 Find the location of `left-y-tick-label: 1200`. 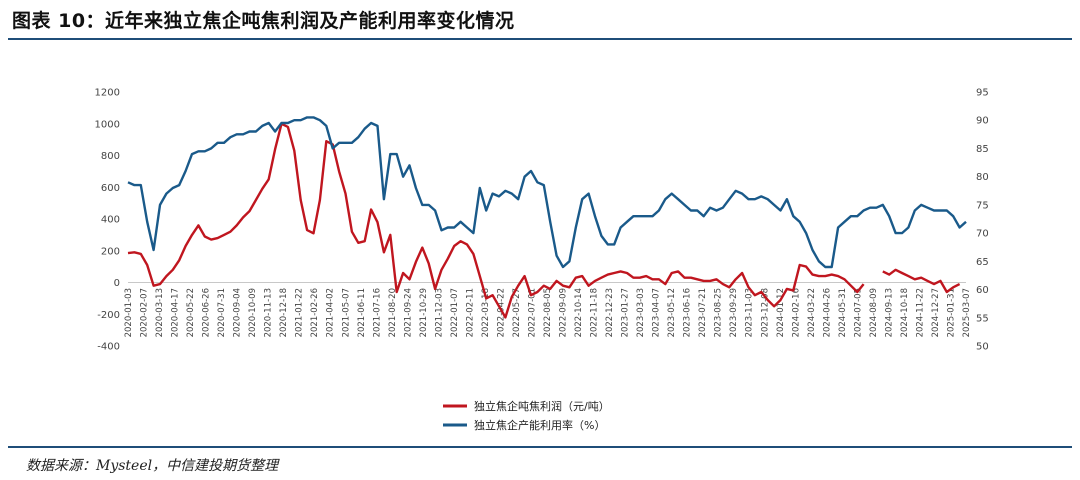

left-y-tick-label: 1200 is located at coordinates (107, 93).